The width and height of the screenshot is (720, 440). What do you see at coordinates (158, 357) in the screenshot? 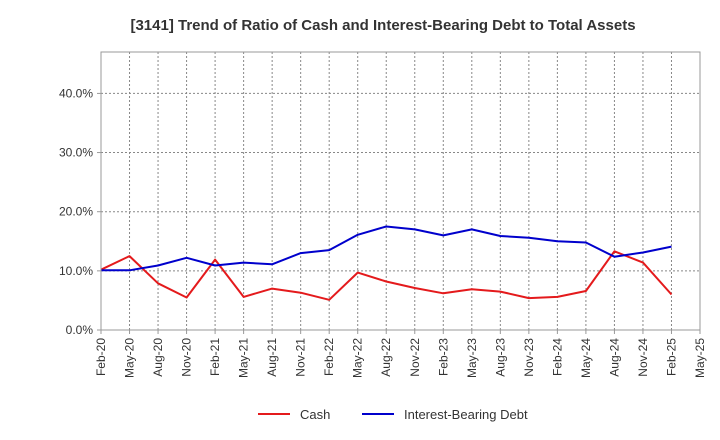
I see `x-tick-label: Aug-20` at bounding box center [158, 357].